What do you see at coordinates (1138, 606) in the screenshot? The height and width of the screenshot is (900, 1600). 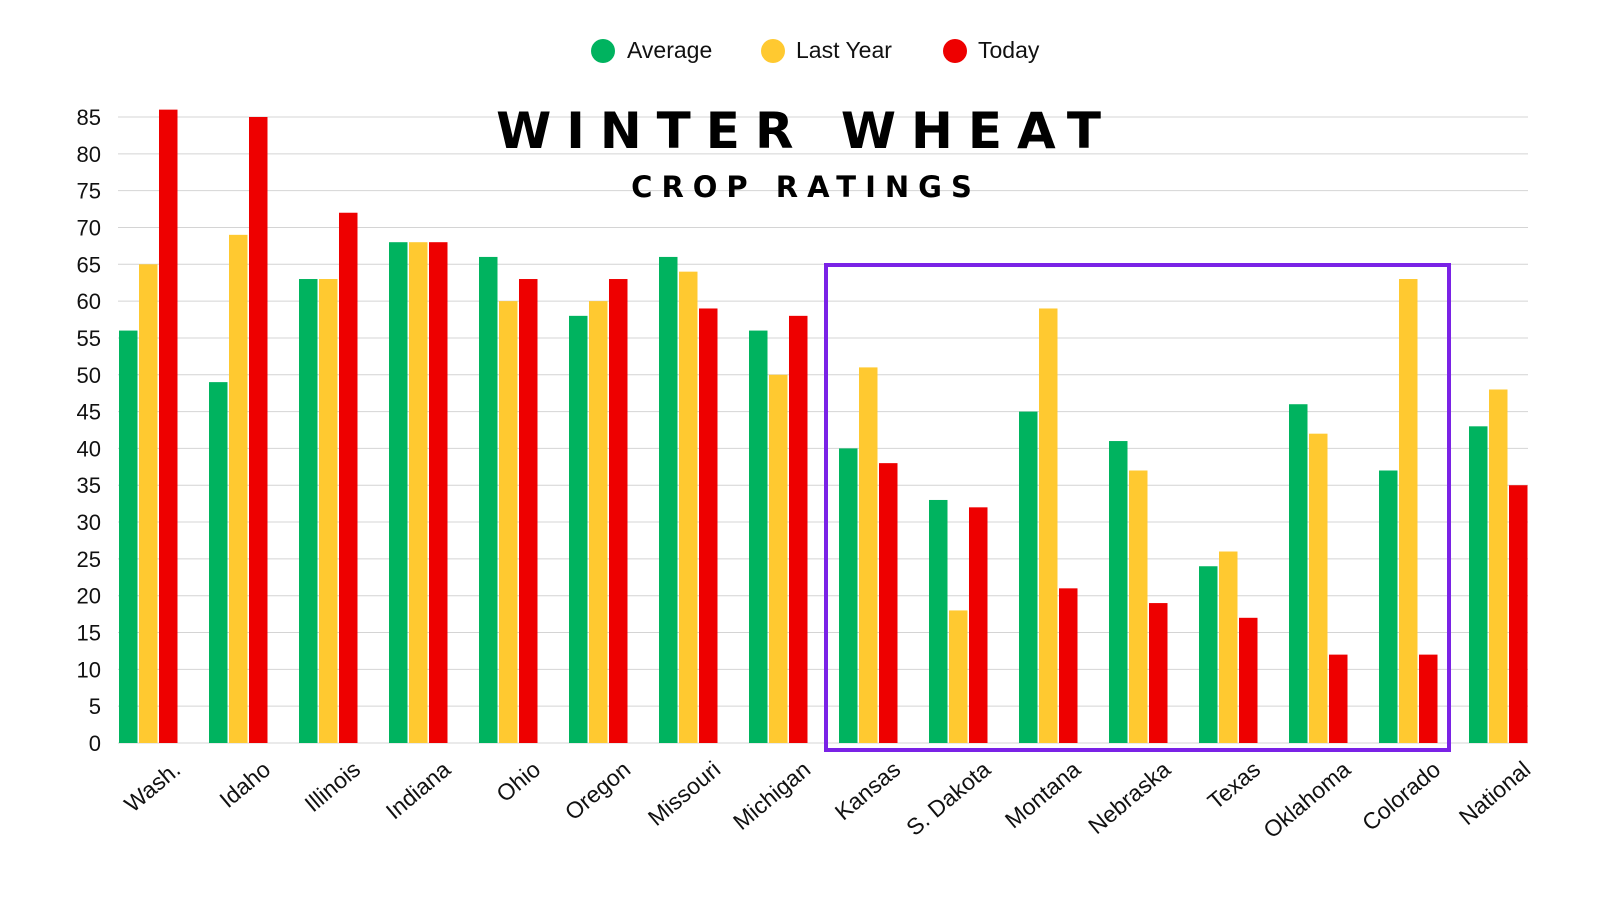 I see `bar-last-year-nebraska` at bounding box center [1138, 606].